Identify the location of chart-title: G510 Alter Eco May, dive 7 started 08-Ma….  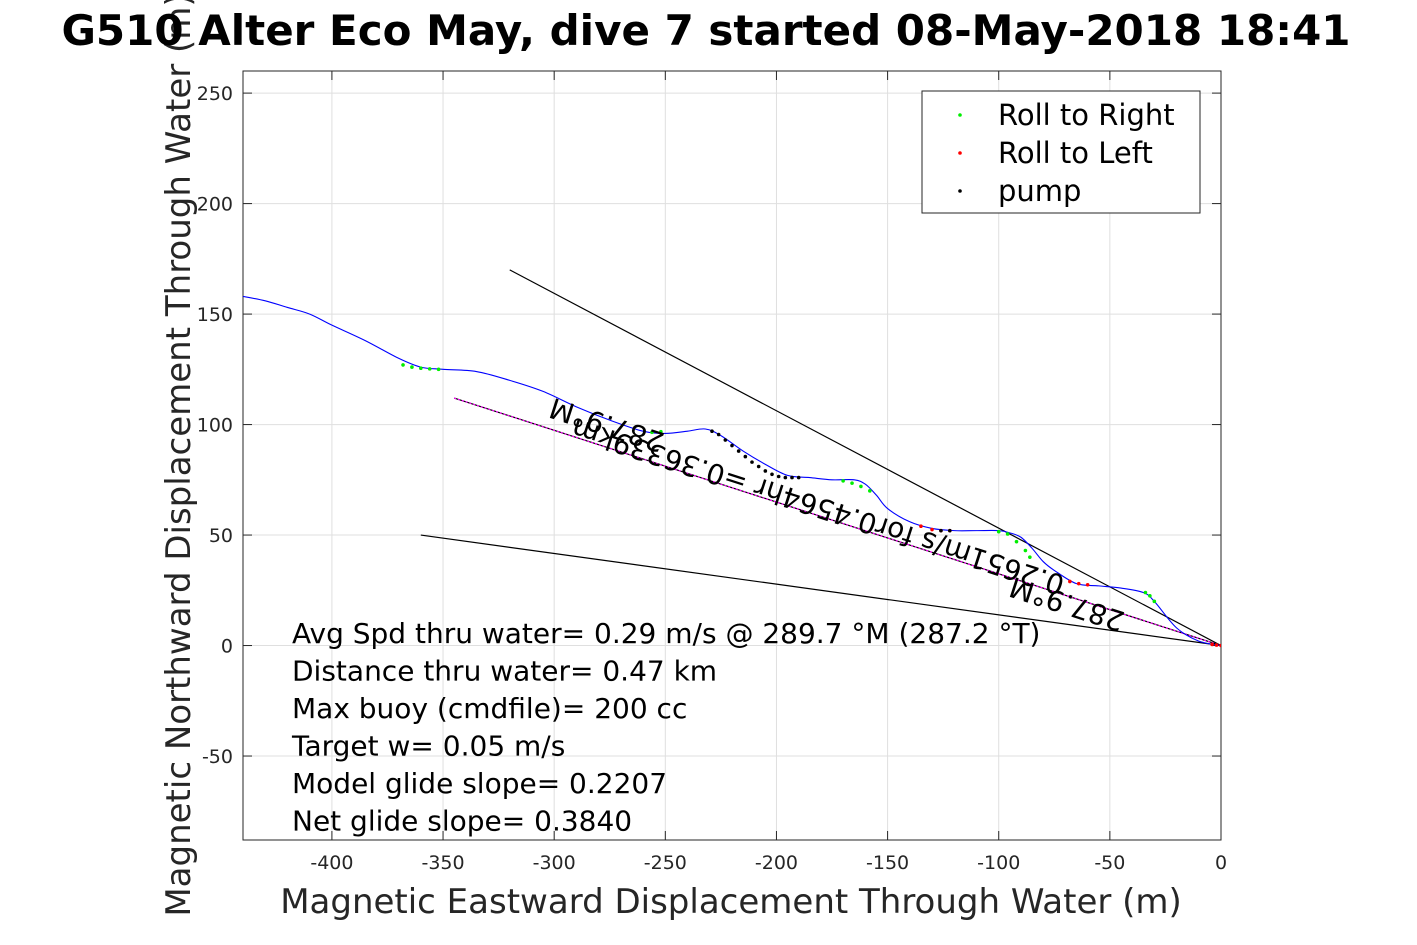
(705, 30).